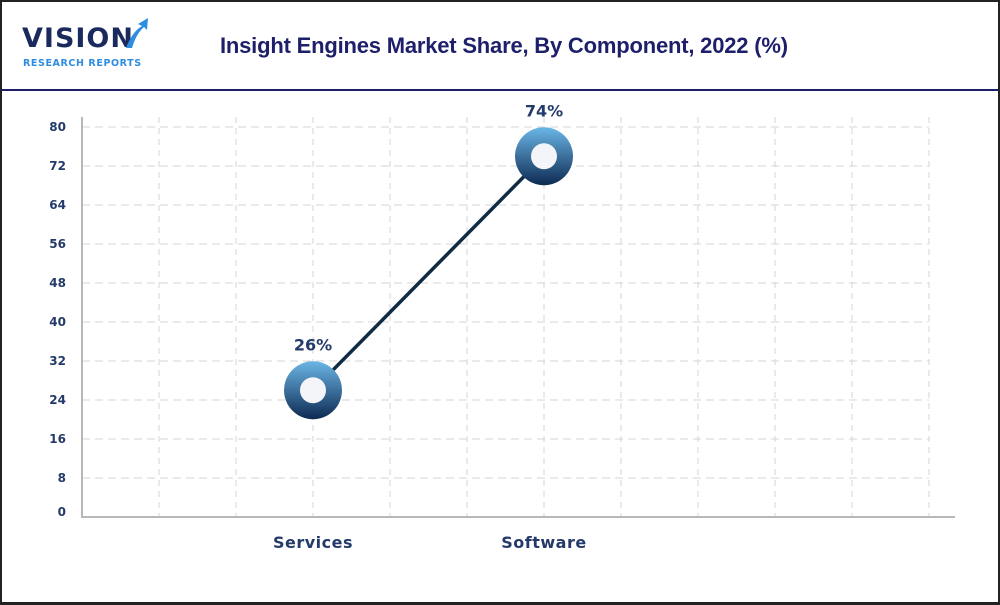  I want to click on y-tick-label: 40, so click(57, 322).